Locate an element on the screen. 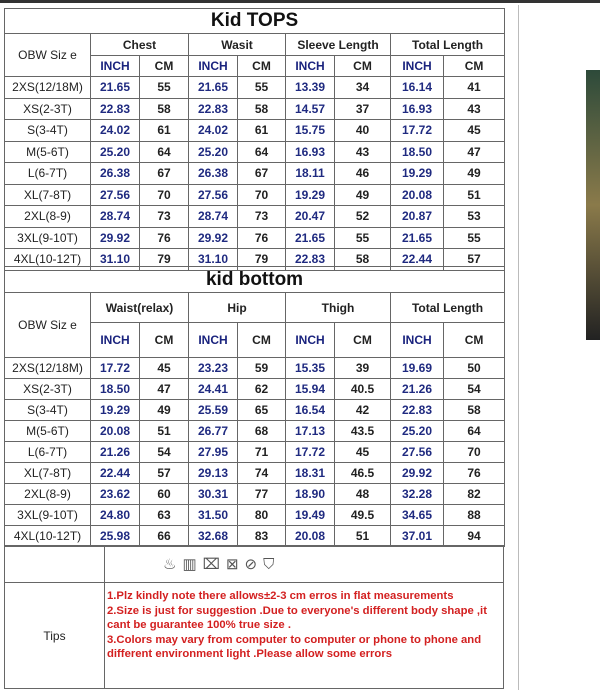 The image size is (600, 690). inch-cell: 26.38 is located at coordinates (115, 173).